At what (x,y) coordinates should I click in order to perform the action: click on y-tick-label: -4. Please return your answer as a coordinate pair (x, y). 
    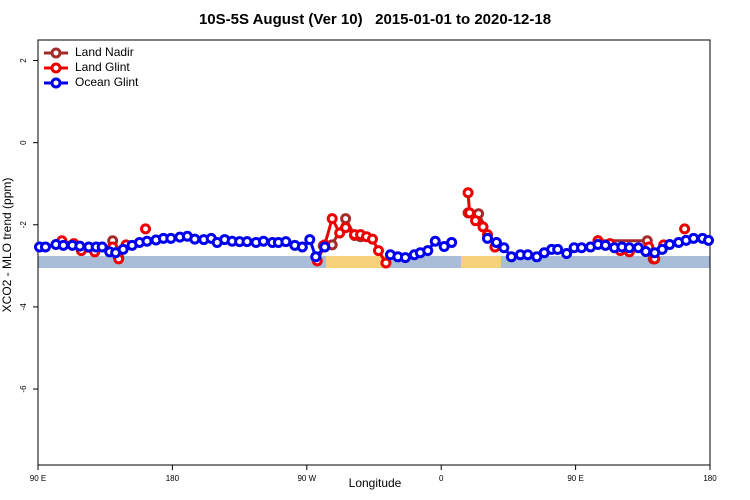
    Looking at the image, I should click on (23, 307).